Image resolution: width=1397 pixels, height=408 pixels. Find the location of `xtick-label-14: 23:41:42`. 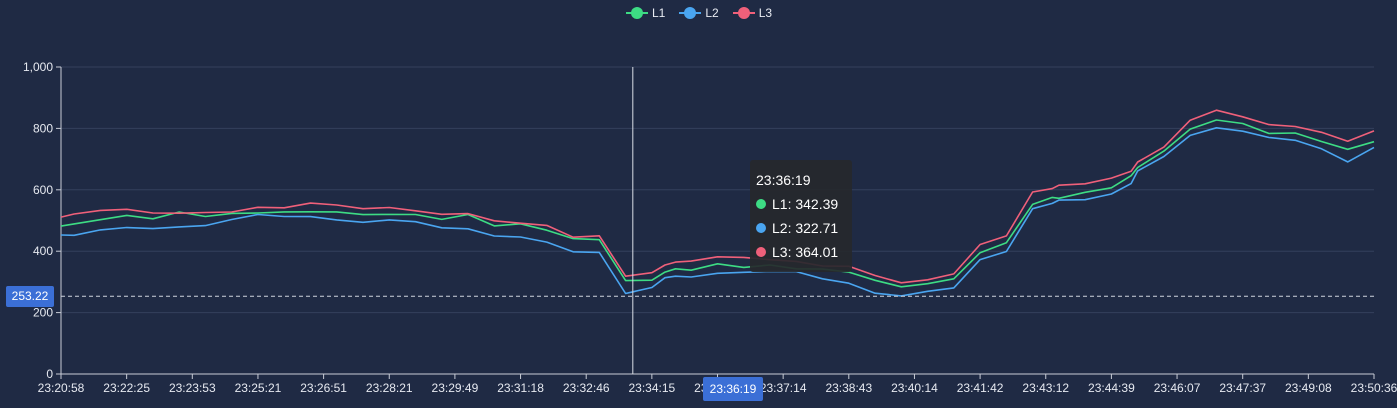

xtick-label-14: 23:41:42 is located at coordinates (980, 388).